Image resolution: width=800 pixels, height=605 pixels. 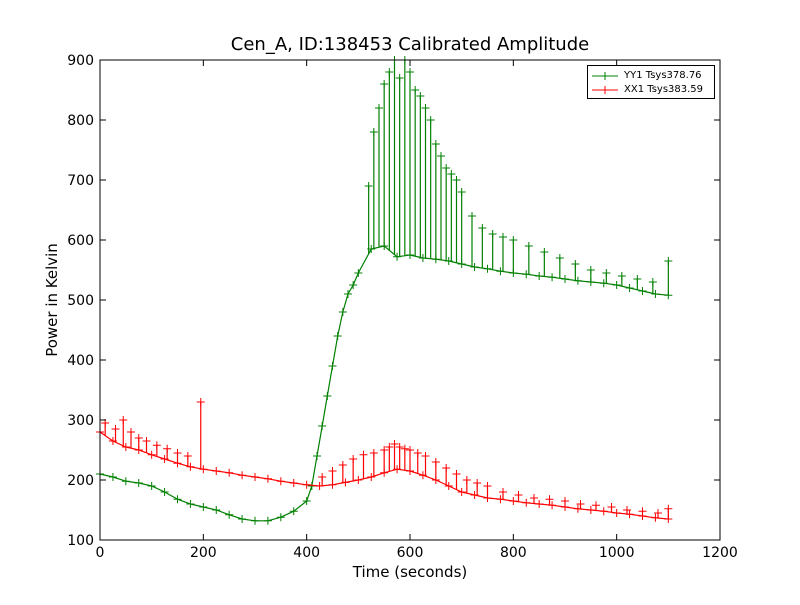 What do you see at coordinates (605, 76) in the screenshot?
I see `legend-swatch-yy1` at bounding box center [605, 76].